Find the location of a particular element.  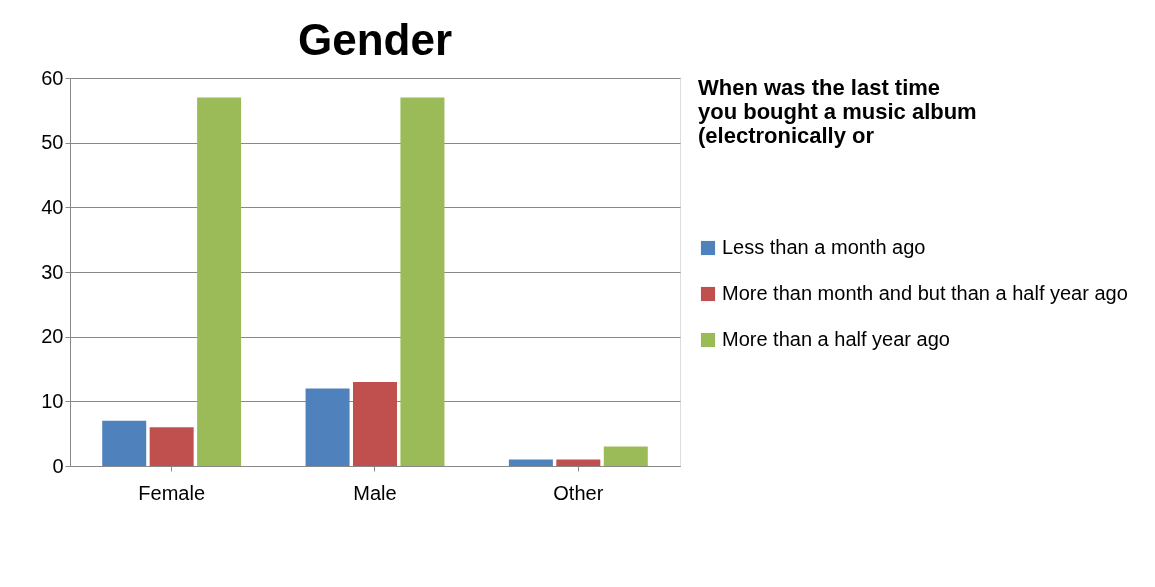

legend-label: Less than a month ago is located at coordinates (824, 247).